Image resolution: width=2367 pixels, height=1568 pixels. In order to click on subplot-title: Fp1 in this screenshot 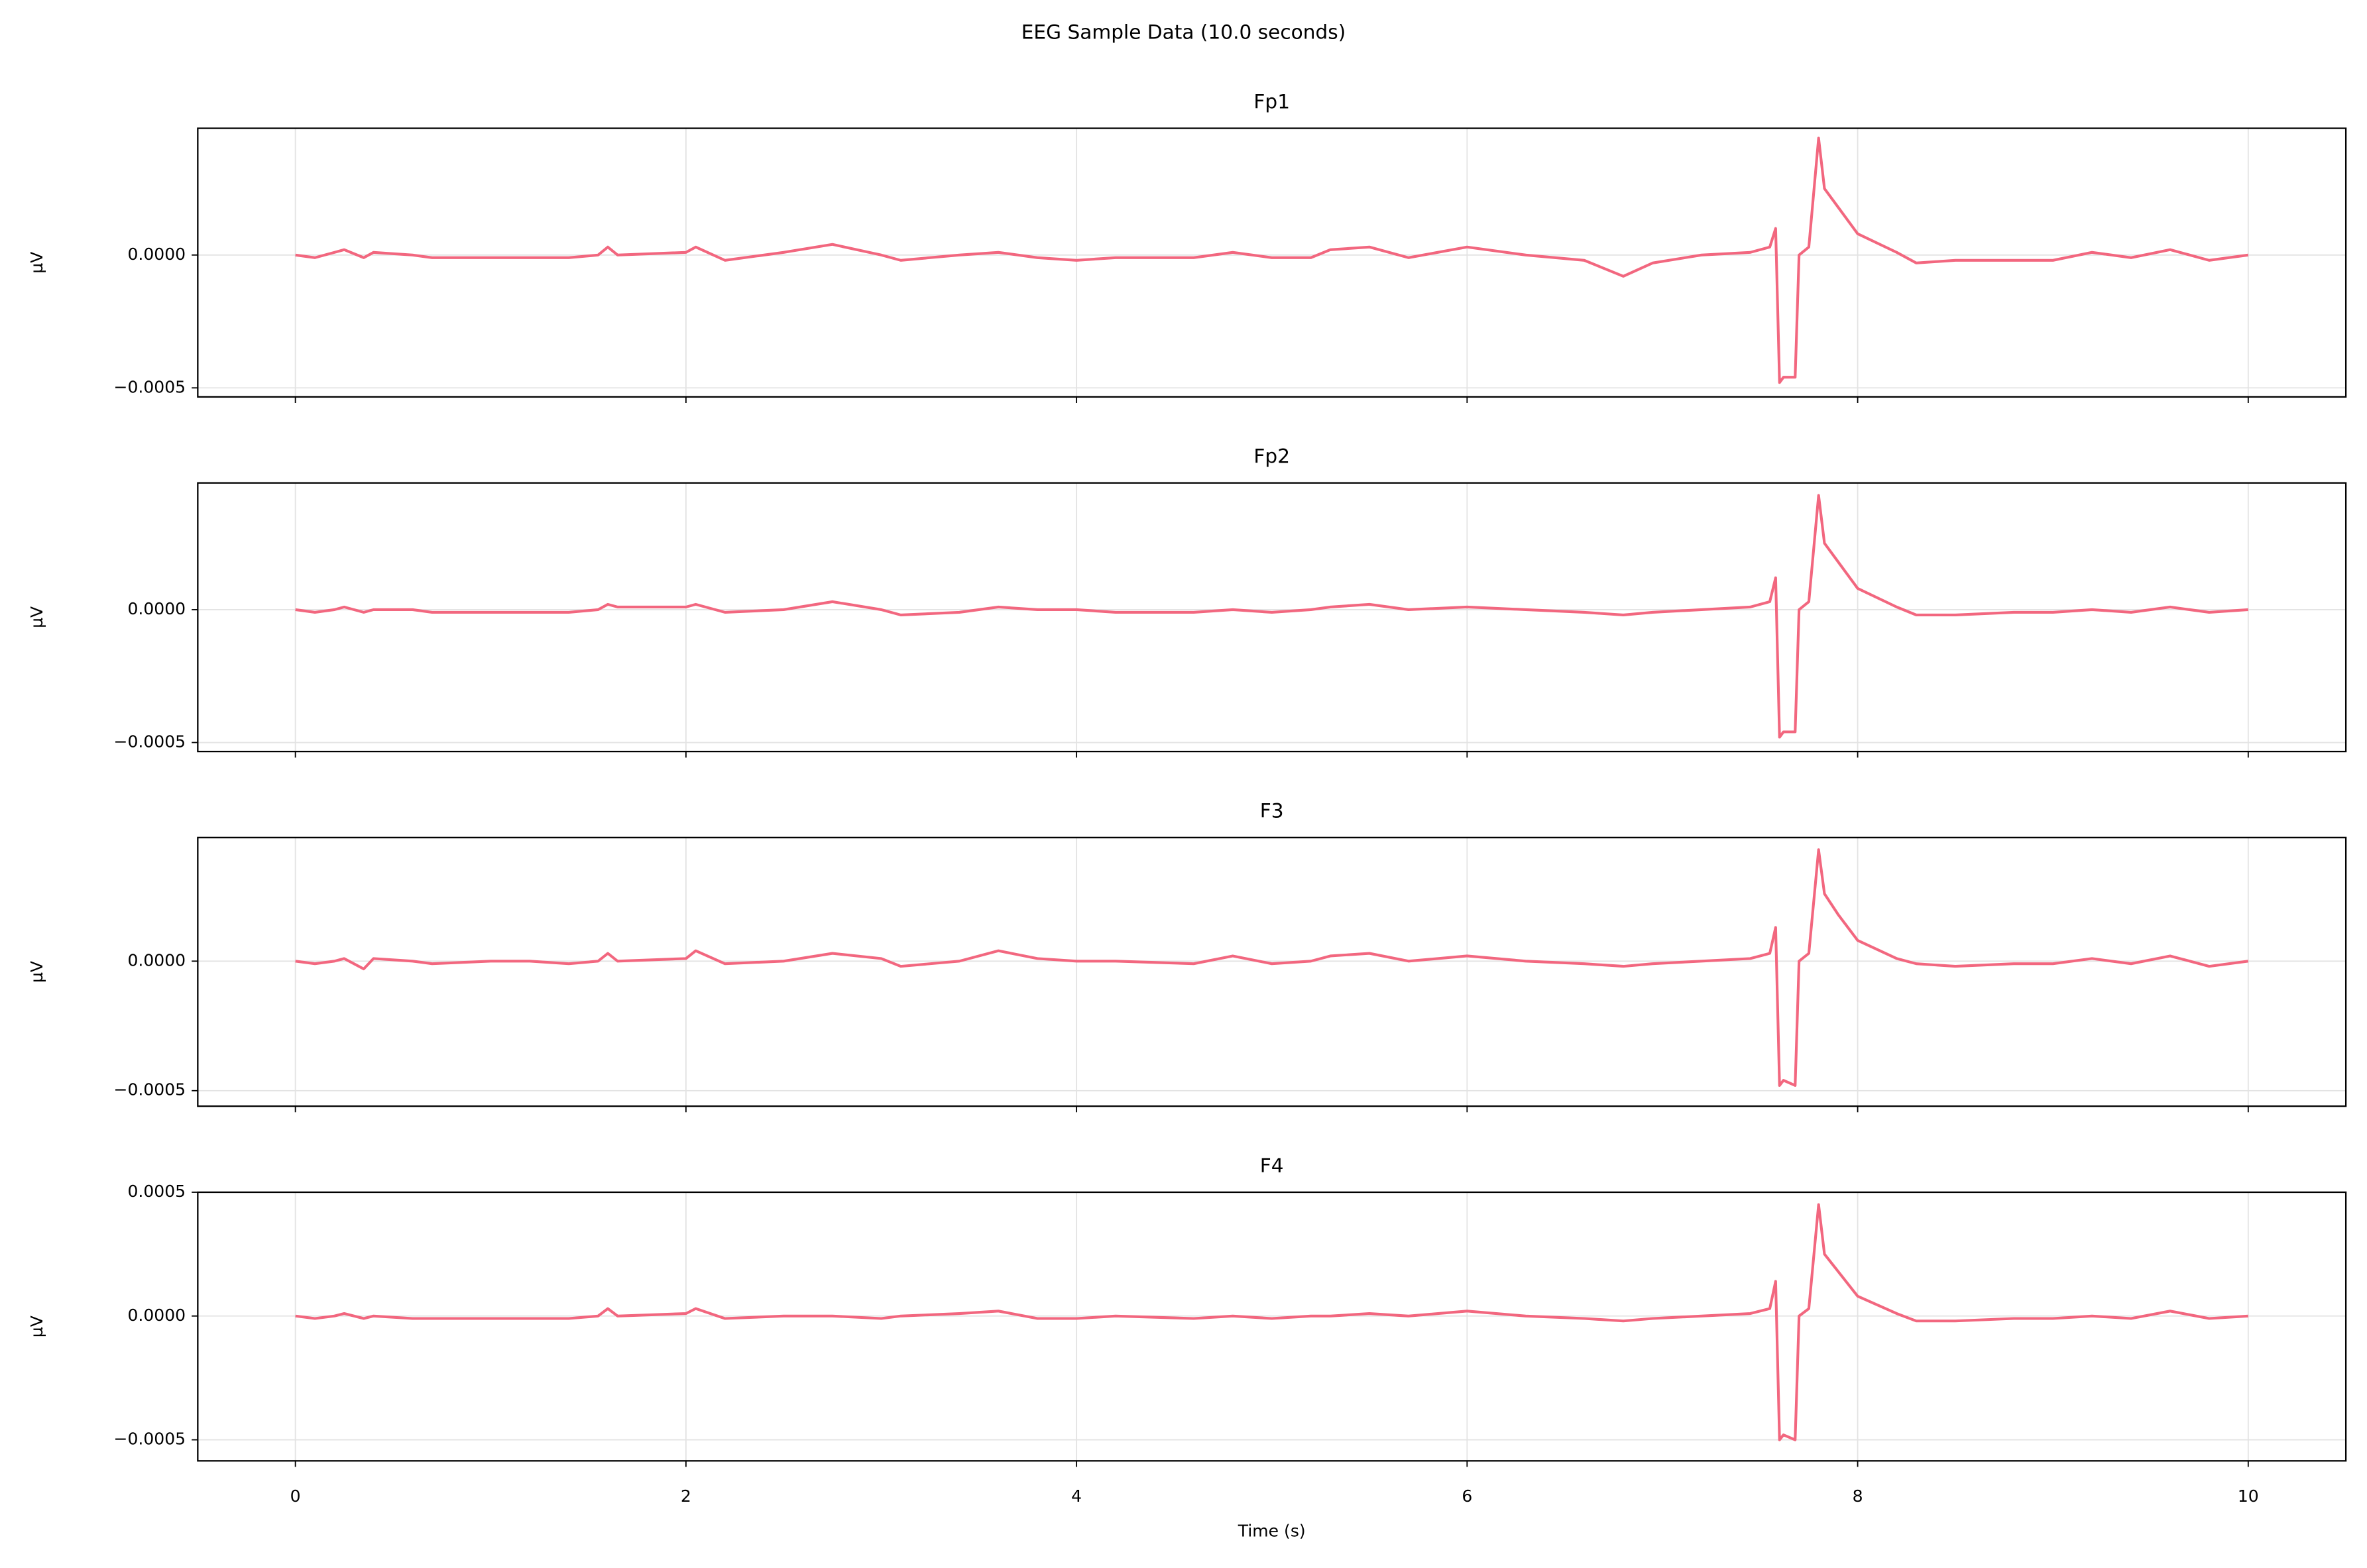, I will do `click(1271, 102)`.